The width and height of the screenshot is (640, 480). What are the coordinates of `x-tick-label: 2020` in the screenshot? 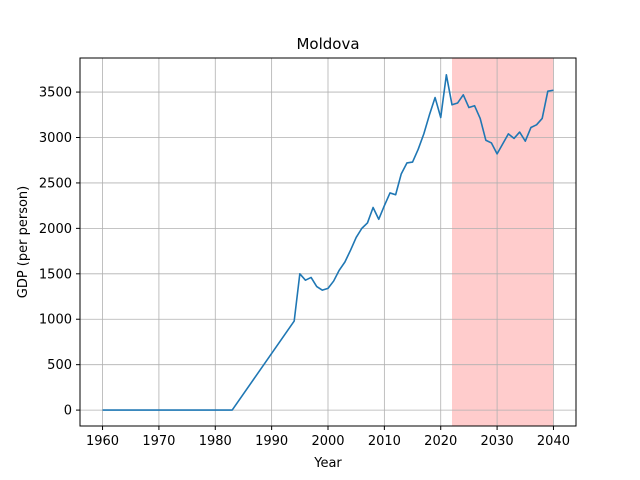 It's located at (440, 441).